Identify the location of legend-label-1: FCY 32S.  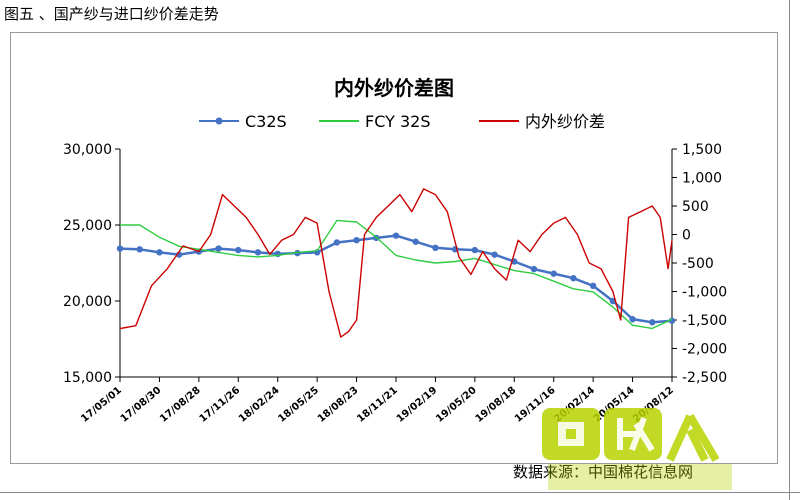
(397, 121).